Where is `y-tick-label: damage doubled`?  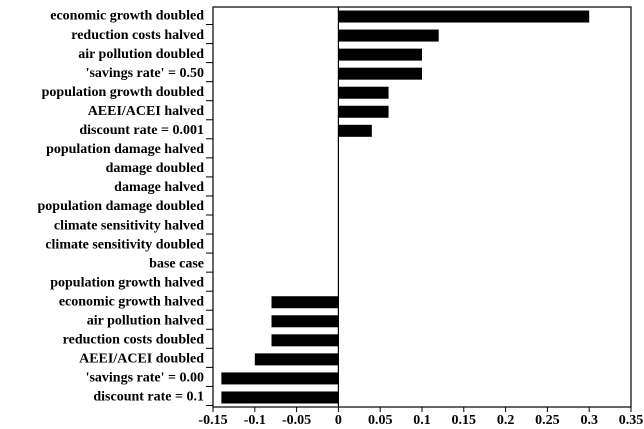
y-tick-label: damage doubled is located at coordinates (155, 168).